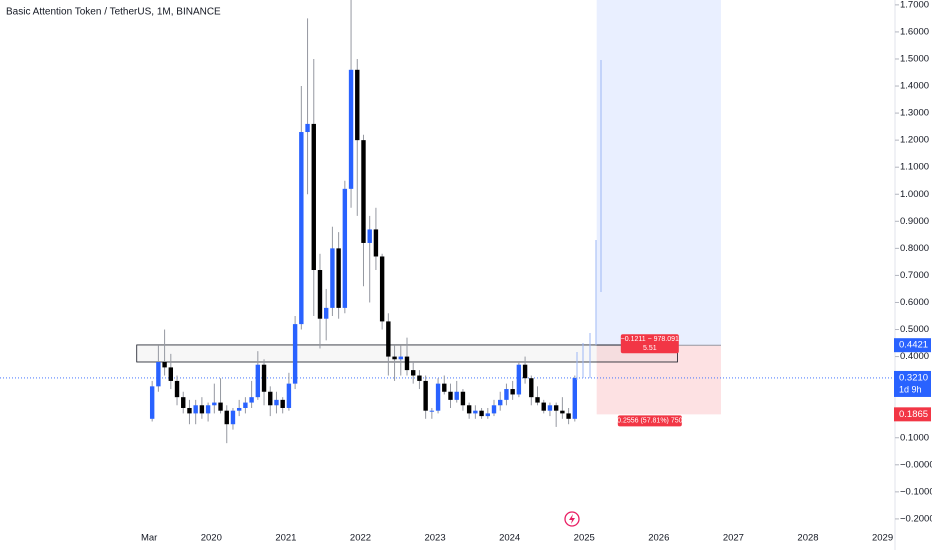  I want to click on flash-icon, so click(572, 519).